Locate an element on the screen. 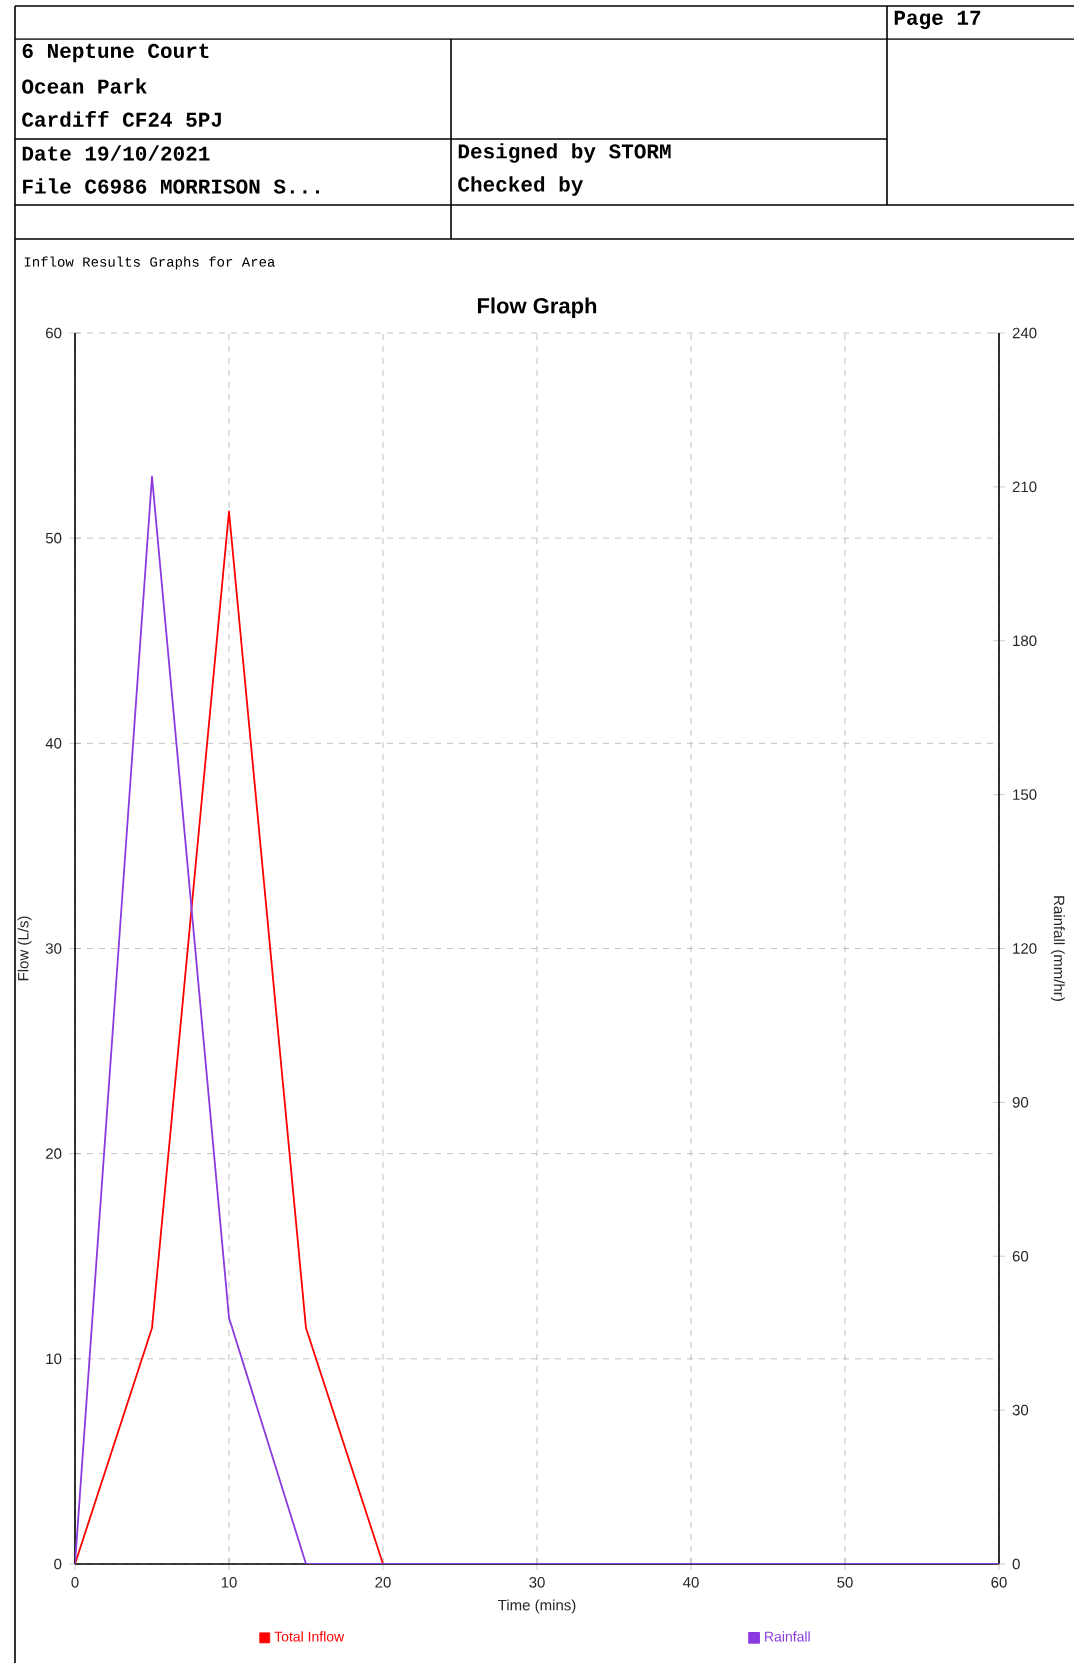  text: Ocean Park is located at coordinates (84, 86).